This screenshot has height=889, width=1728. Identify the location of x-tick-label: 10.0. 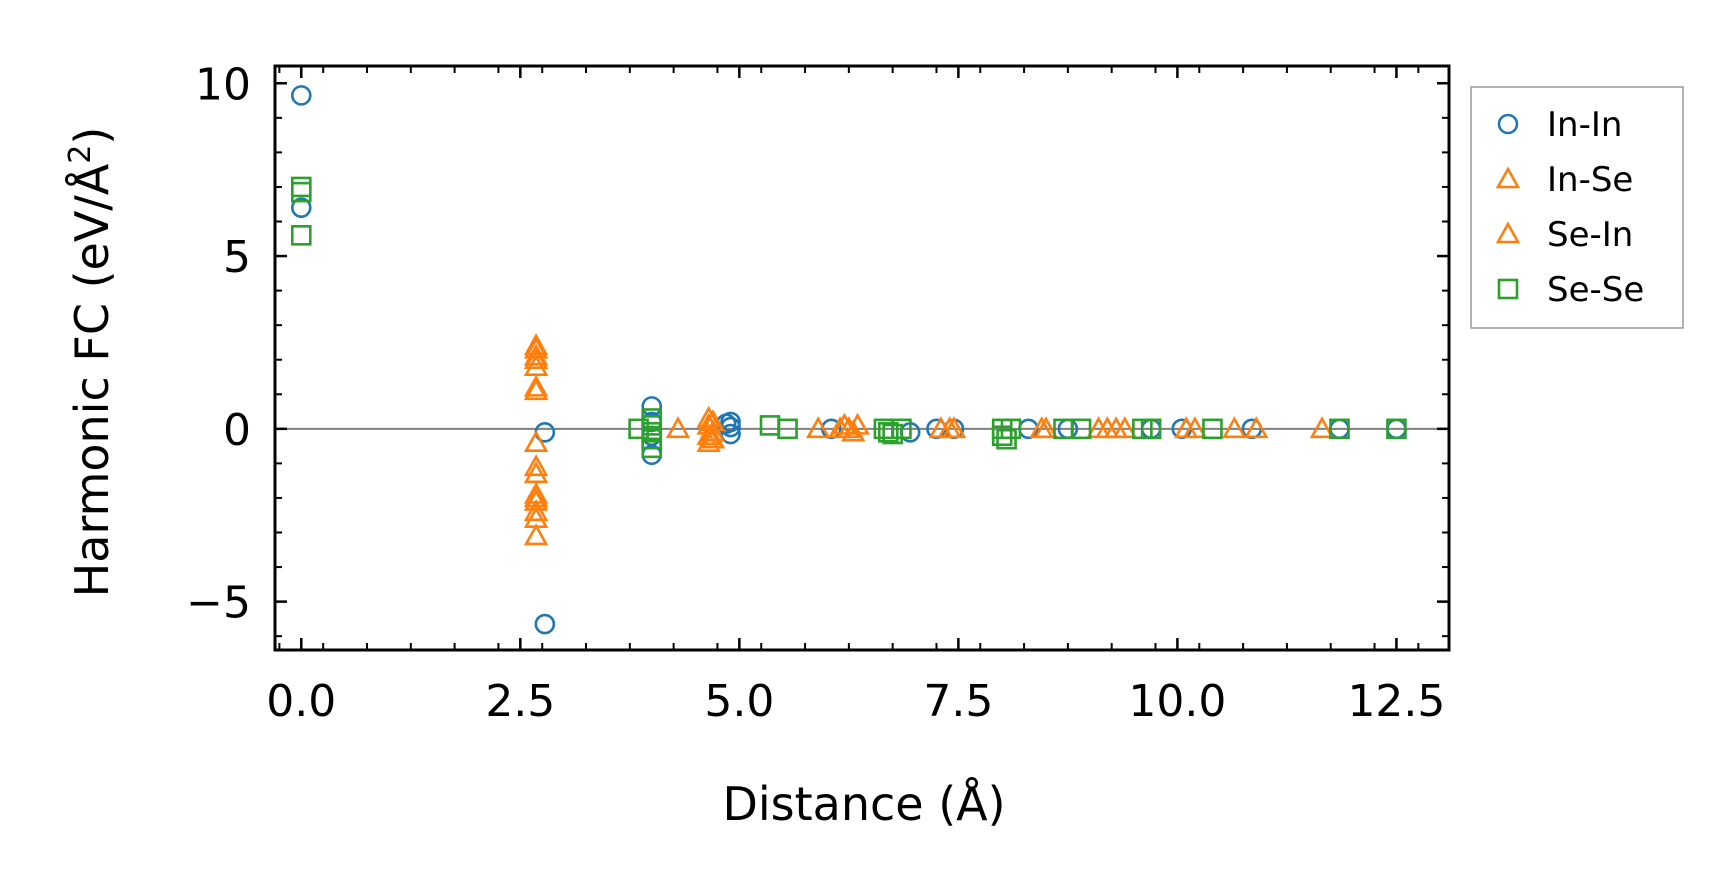
(1177, 701).